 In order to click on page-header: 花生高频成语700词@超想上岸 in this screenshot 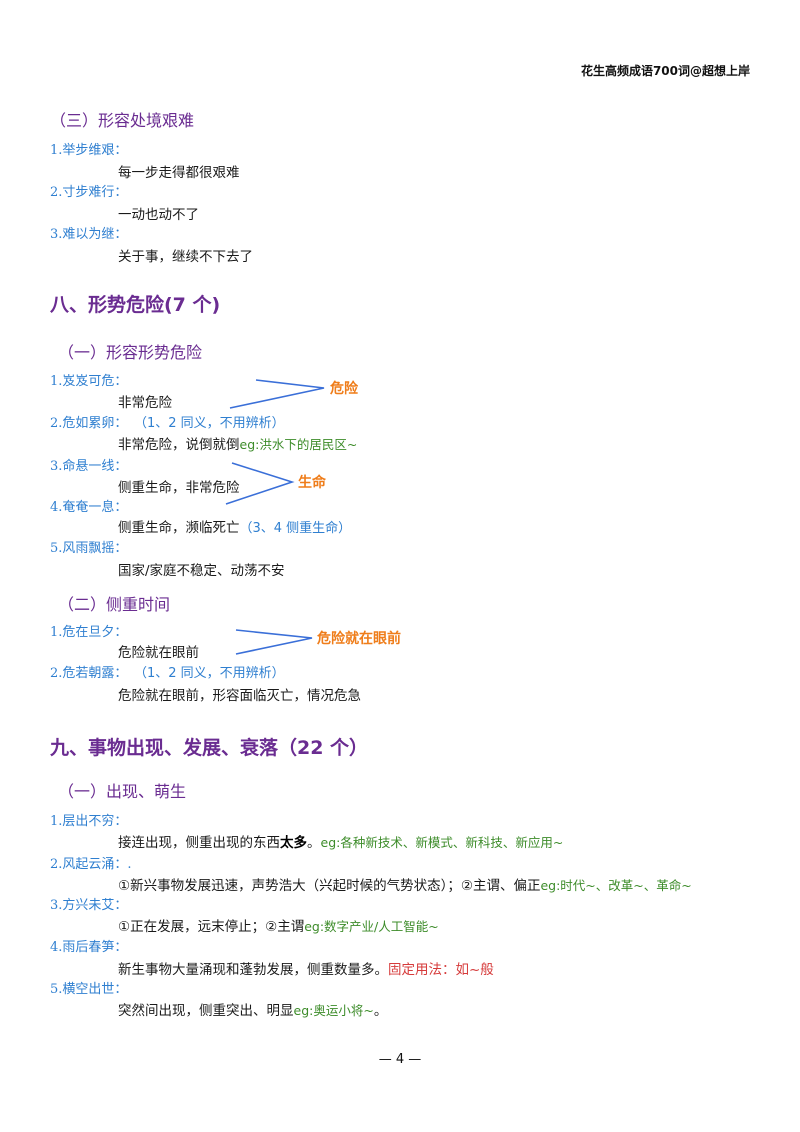, I will do `click(665, 71)`.